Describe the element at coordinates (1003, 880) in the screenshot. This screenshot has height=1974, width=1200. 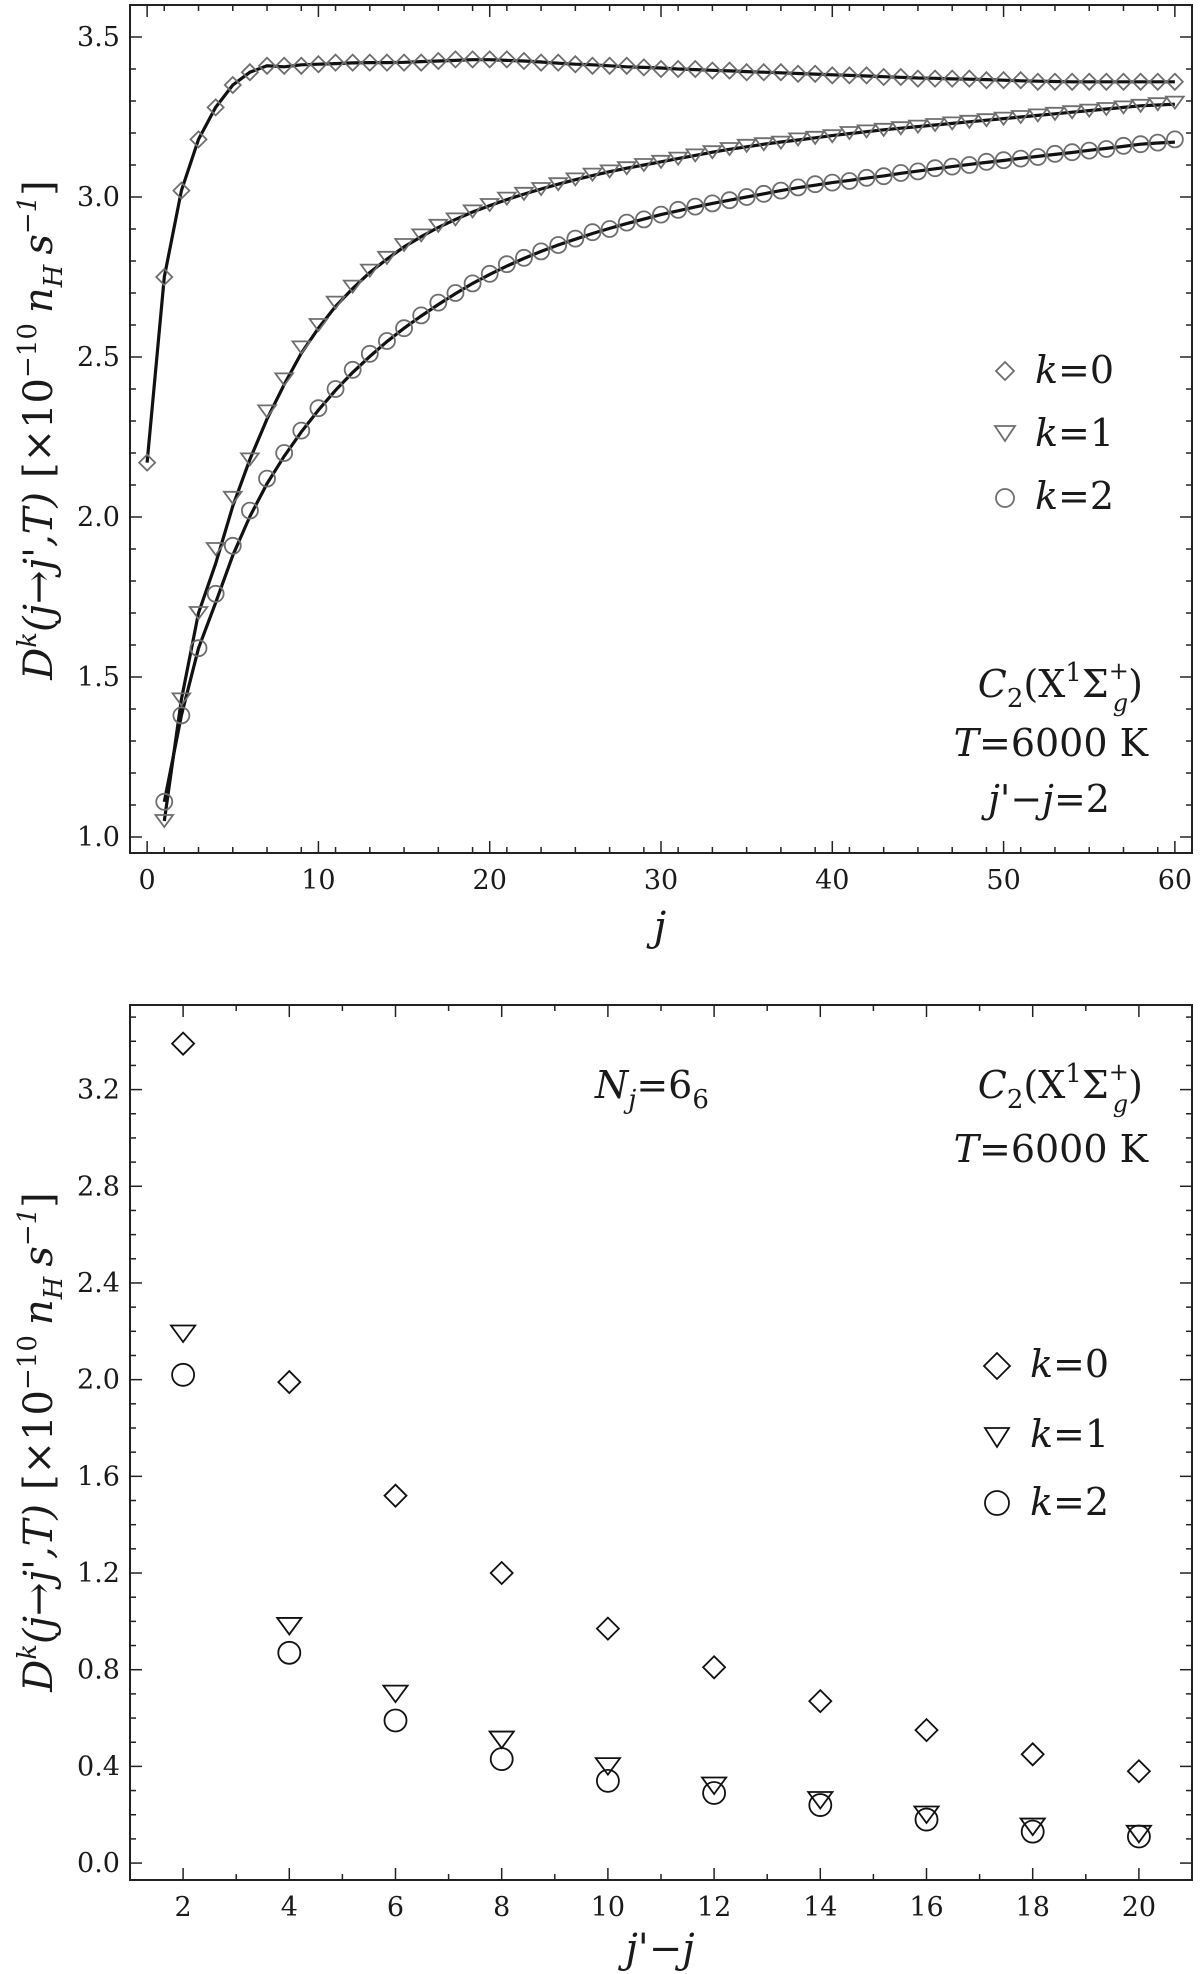
I see `x-tick-label: 50` at that location.